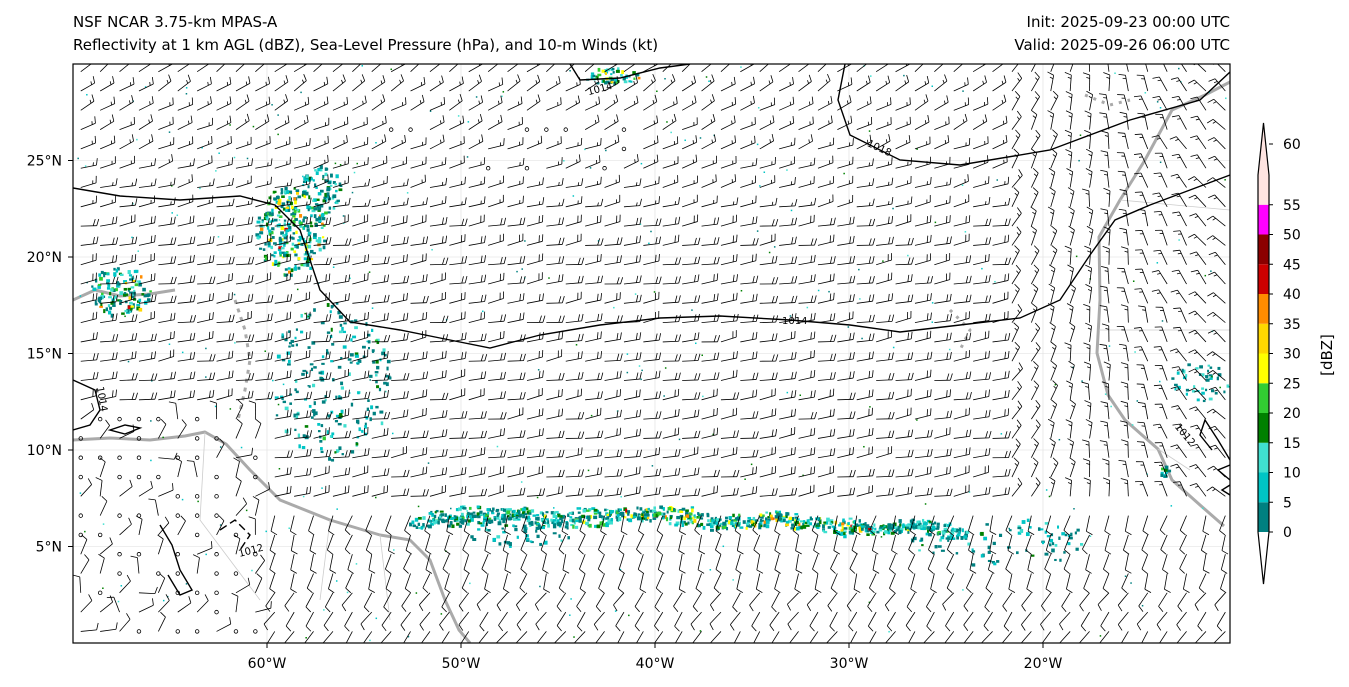 The width and height of the screenshot is (1349, 687). I want to click on contour-label: 1014, so click(794, 321).